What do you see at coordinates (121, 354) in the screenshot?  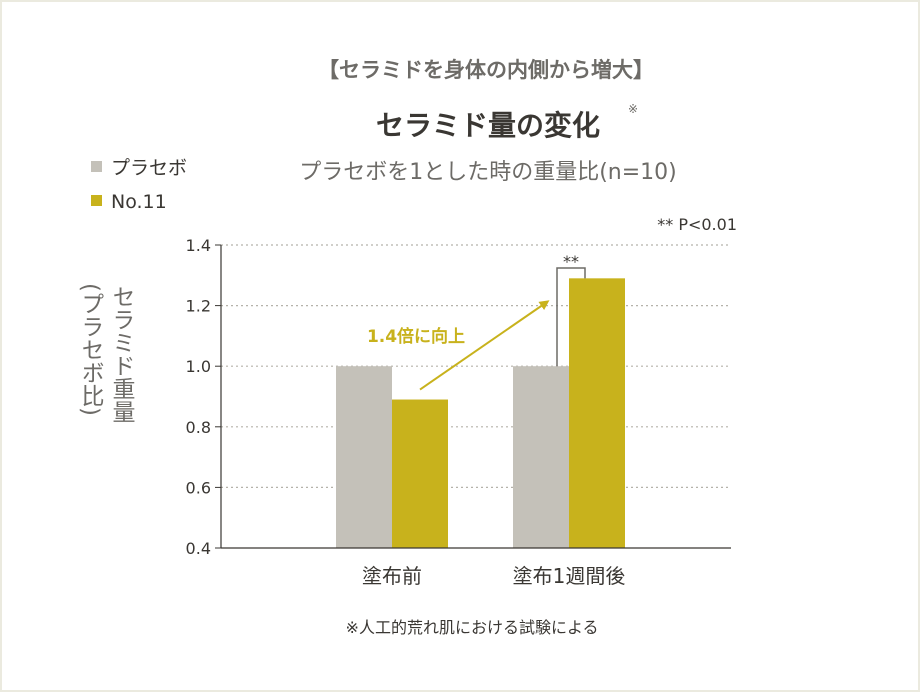 I see `y-axis-label: セラミド重量` at bounding box center [121, 354].